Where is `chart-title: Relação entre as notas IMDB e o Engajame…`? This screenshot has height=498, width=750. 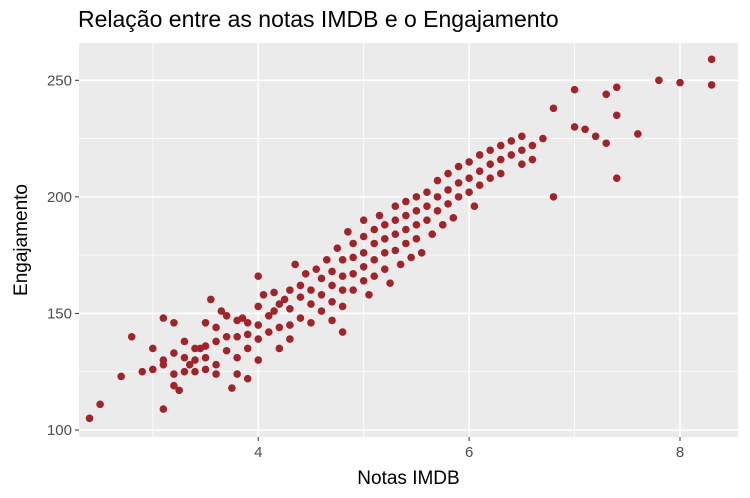 chart-title: Relação entre as notas IMDB e o Engajame… is located at coordinates (318, 19).